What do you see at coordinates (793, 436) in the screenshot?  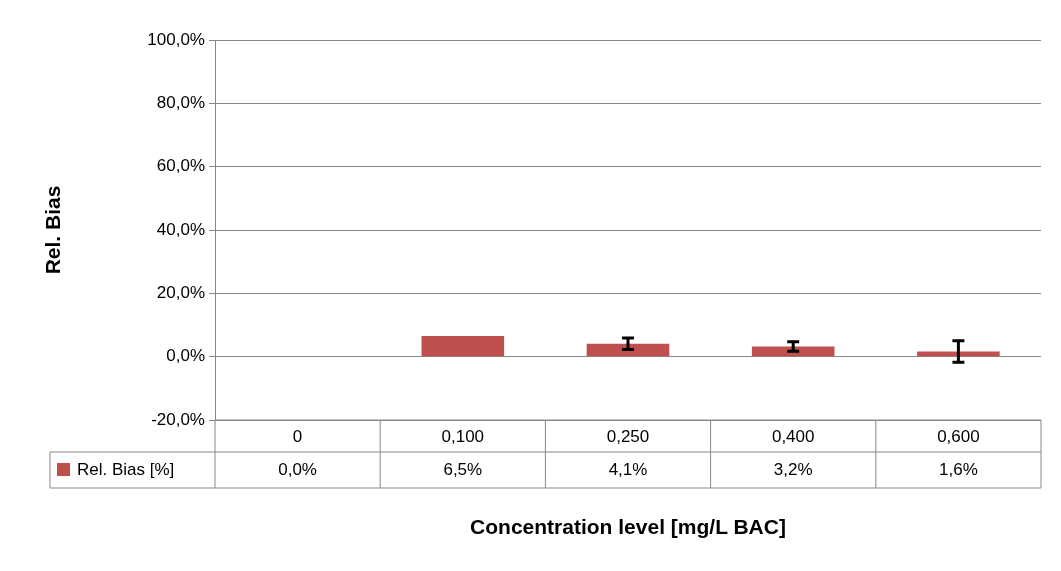 I see `x-tick-label: 0,400` at bounding box center [793, 436].